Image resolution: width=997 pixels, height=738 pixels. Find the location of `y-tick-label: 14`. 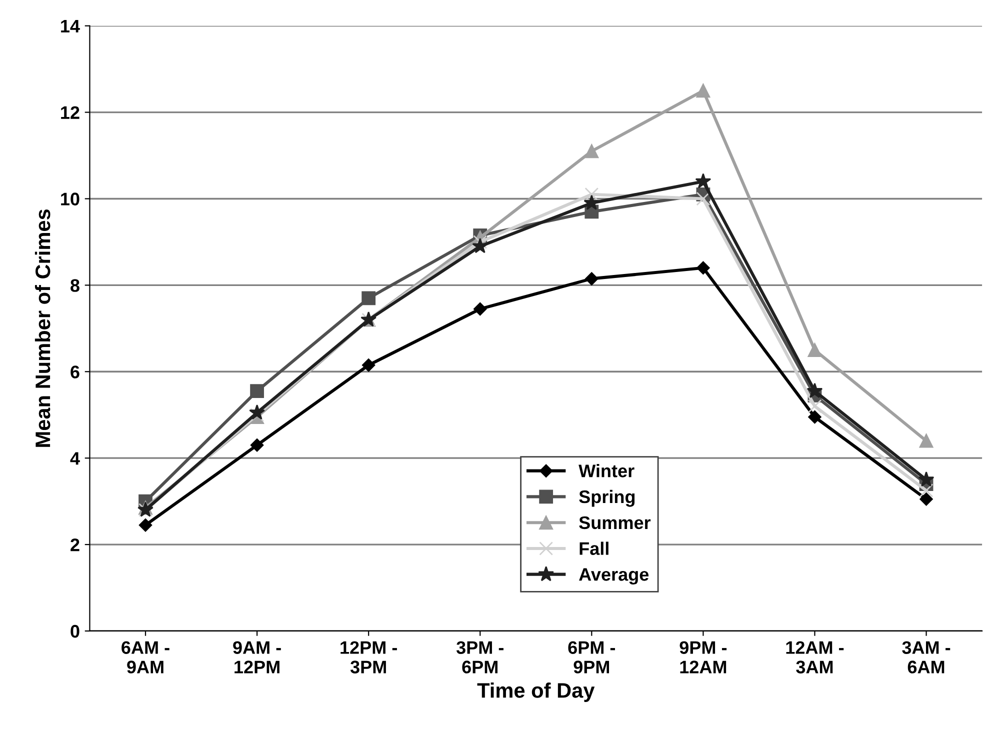

y-tick-label: 14 is located at coordinates (70, 26).